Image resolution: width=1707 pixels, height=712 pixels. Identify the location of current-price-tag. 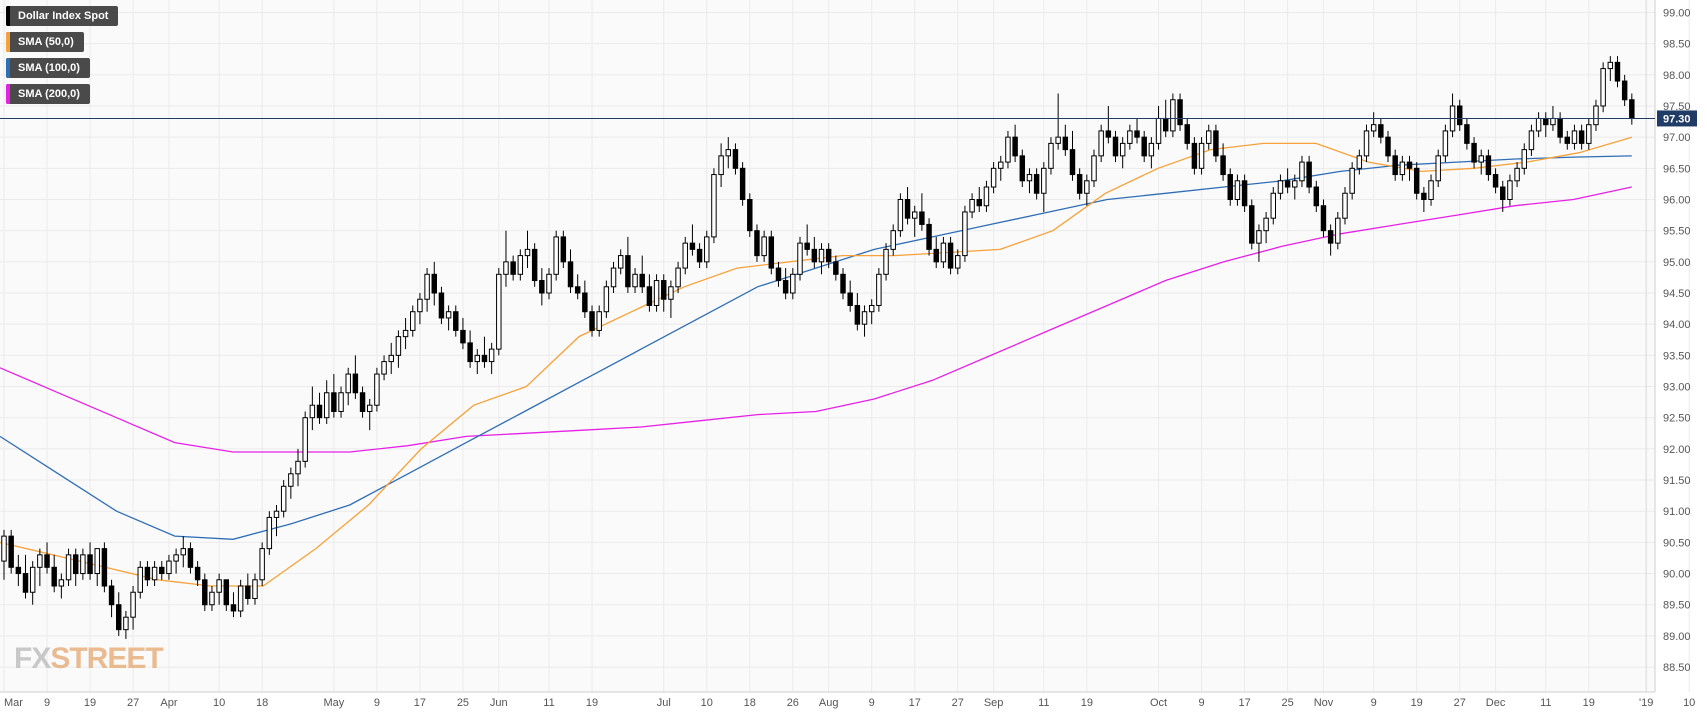
(1677, 118).